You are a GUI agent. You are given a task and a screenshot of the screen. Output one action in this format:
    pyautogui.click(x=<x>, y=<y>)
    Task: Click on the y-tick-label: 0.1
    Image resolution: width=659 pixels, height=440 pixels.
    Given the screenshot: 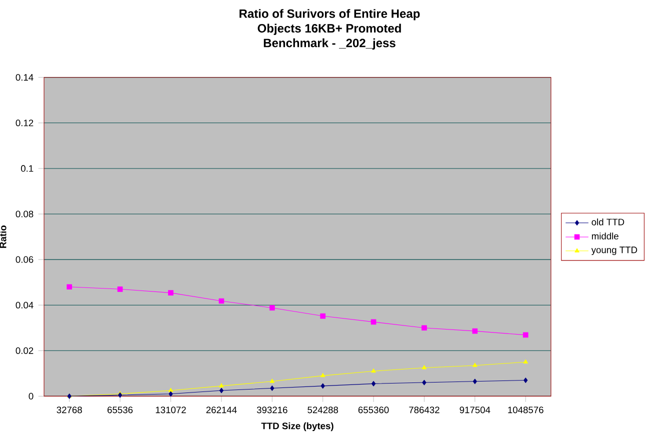 What is the action you would take?
    pyautogui.click(x=27, y=168)
    